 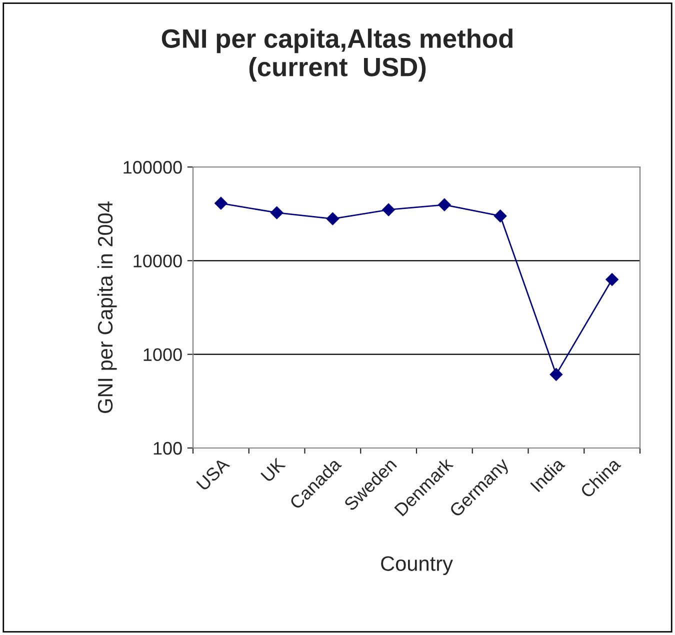 I want to click on y-tick-label: 100000, so click(x=153, y=167).